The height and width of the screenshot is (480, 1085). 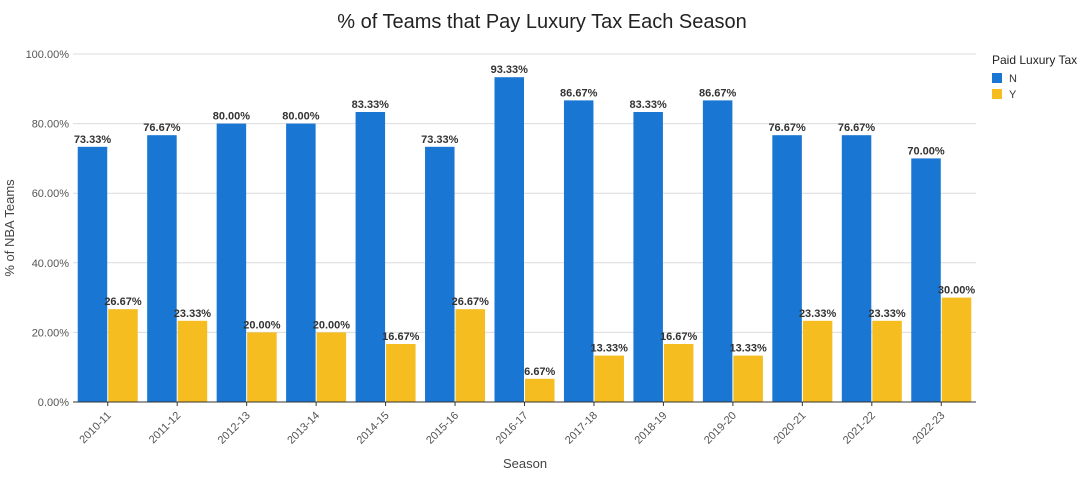 I want to click on legend-swatch-y, so click(x=997, y=94).